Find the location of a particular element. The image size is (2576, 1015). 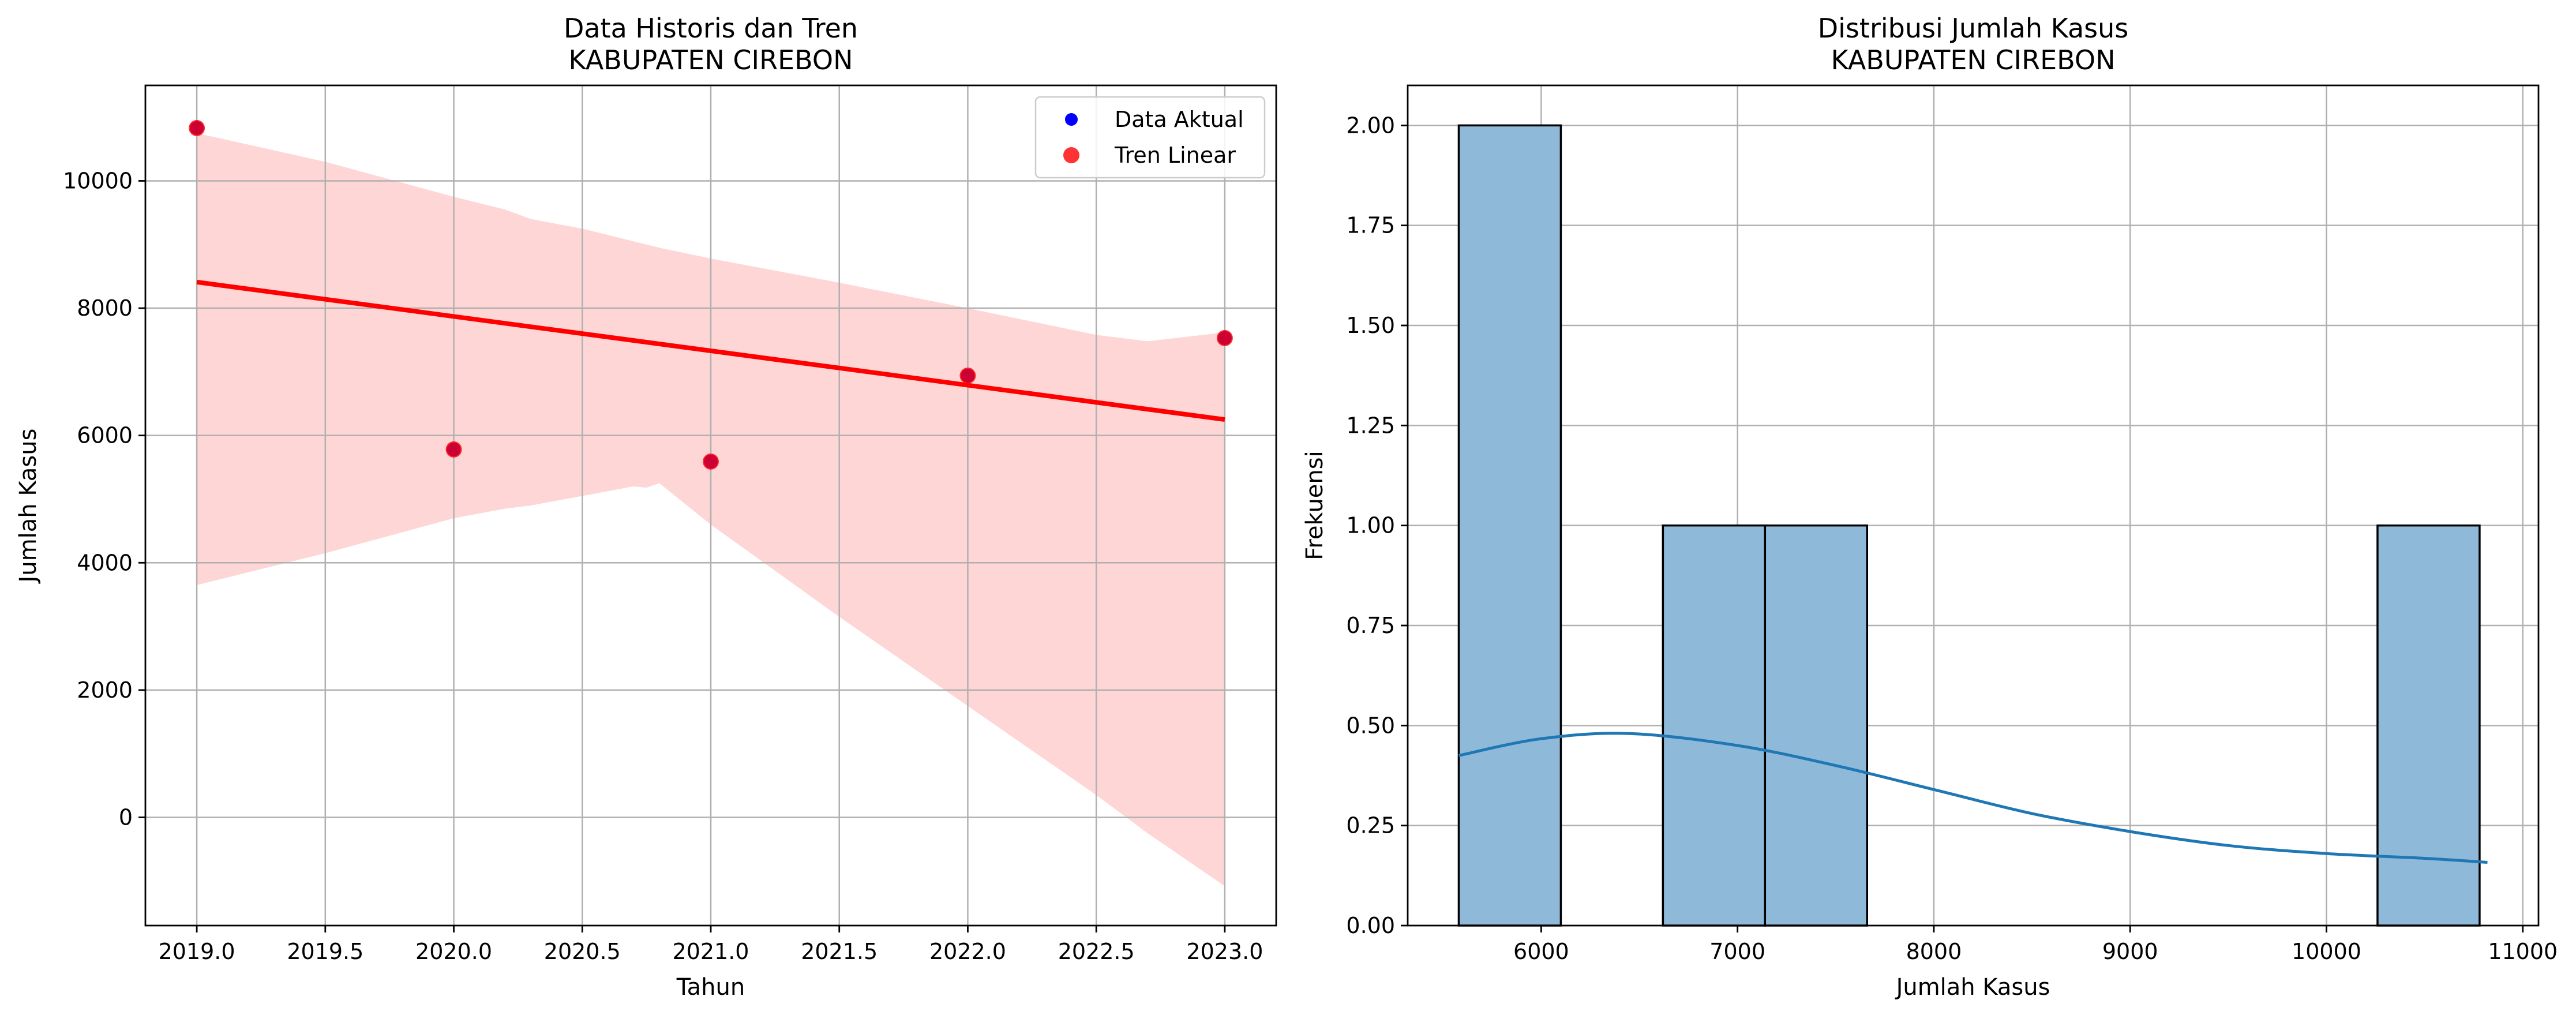

y-axis-label: Jumlah Kasus is located at coordinates (28, 507).